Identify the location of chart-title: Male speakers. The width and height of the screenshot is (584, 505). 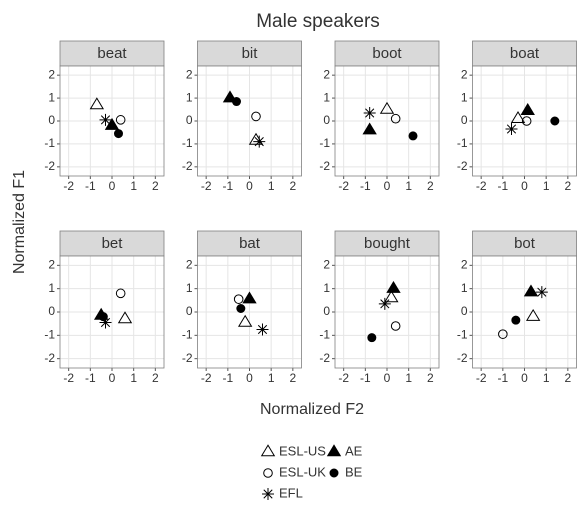
(318, 21).